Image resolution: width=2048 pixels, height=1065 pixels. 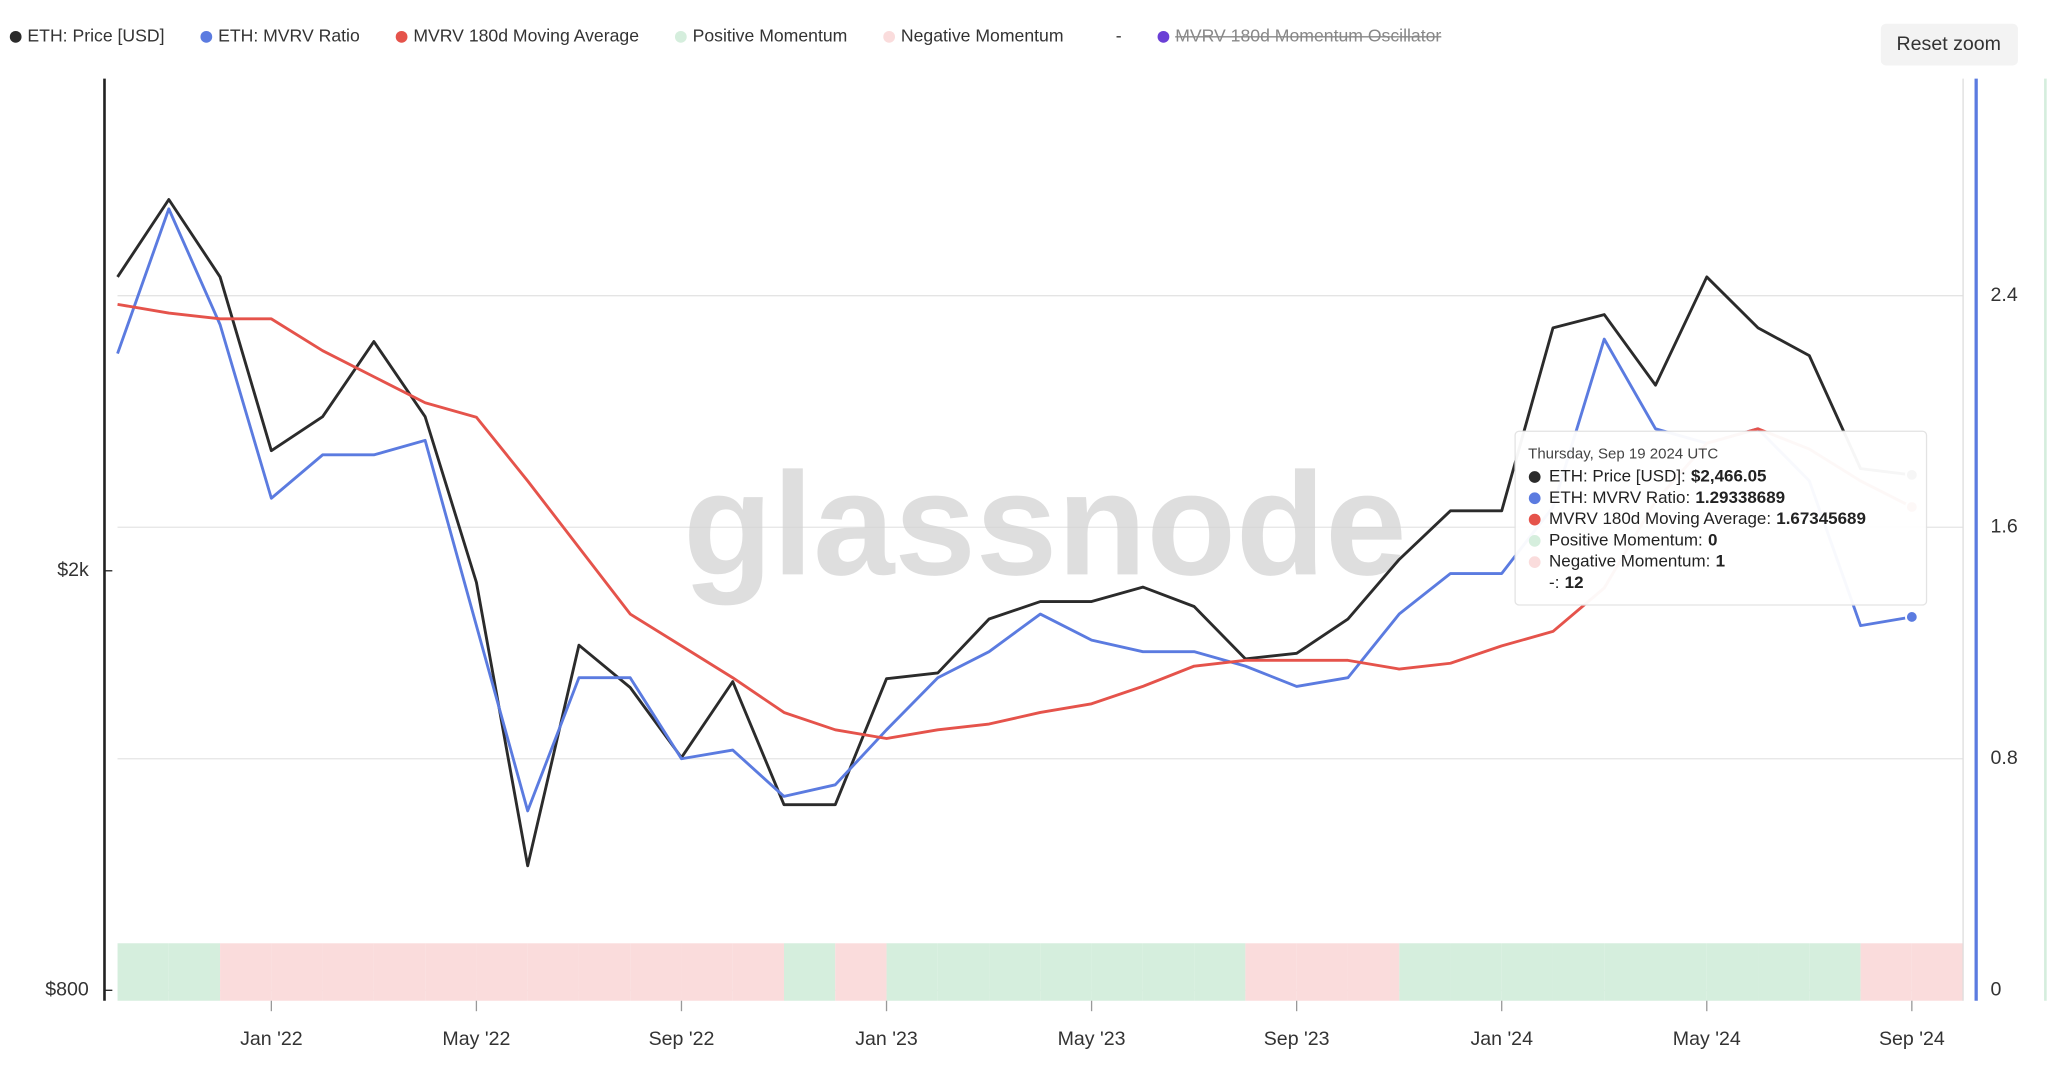 I want to click on tooltip-label: ETH: MVRV Ratio:, so click(x=1619, y=497).